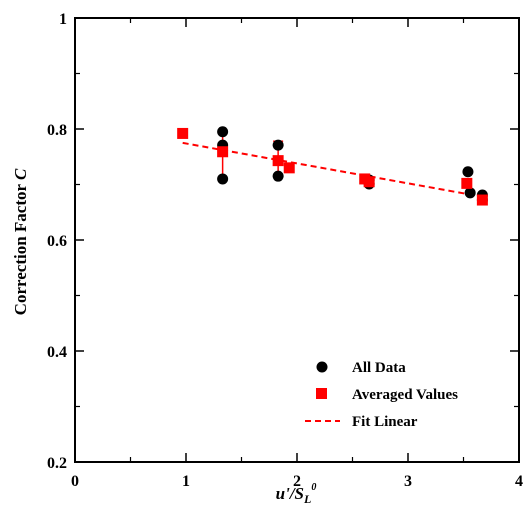  I want to click on x-tick-label: 4, so click(519, 481).